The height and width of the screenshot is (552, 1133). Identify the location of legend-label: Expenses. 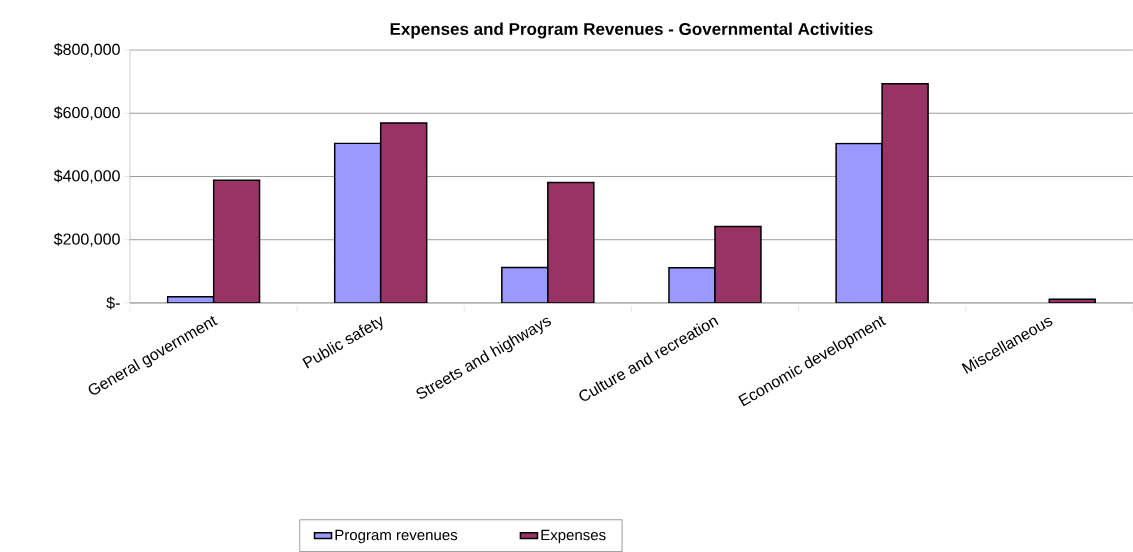
(573, 536).